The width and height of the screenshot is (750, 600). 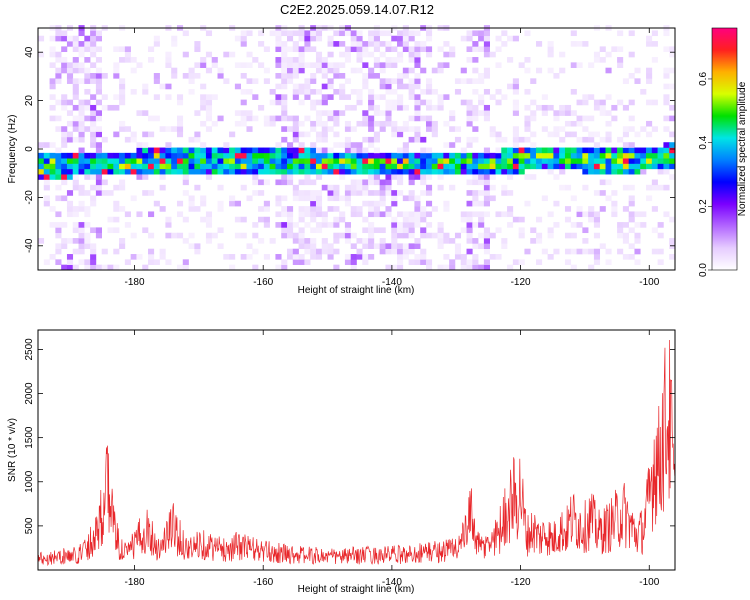 I want to click on x-tick-label: -180, so click(x=135, y=582).